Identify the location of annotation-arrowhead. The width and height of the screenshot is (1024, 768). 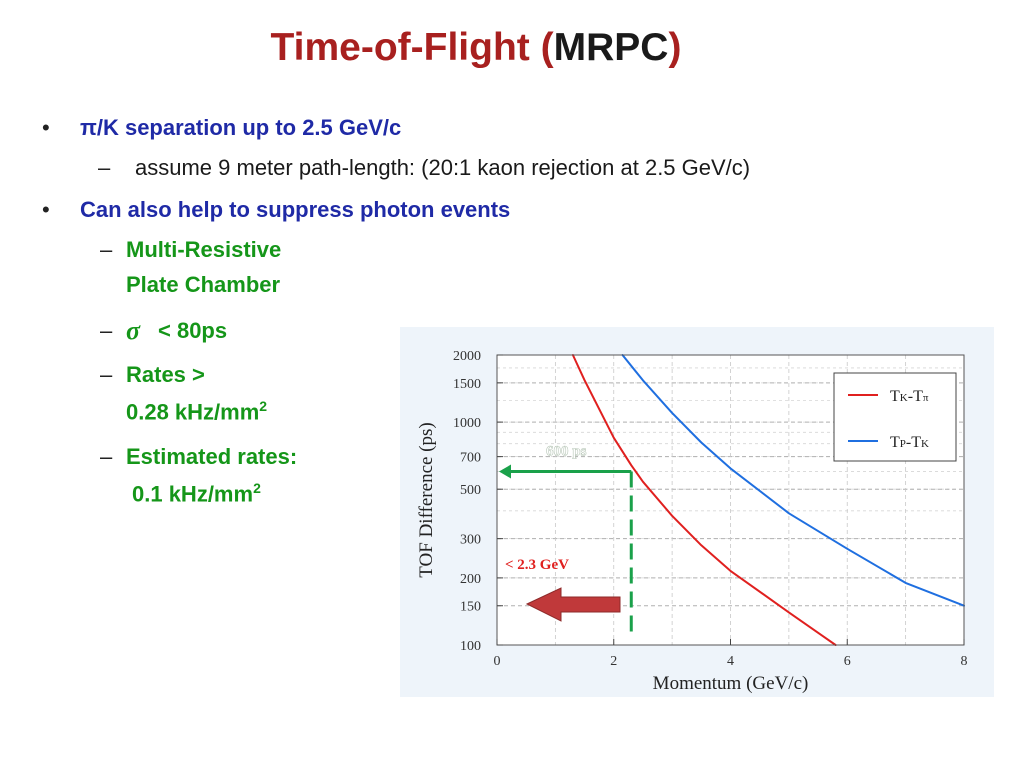
(505, 471).